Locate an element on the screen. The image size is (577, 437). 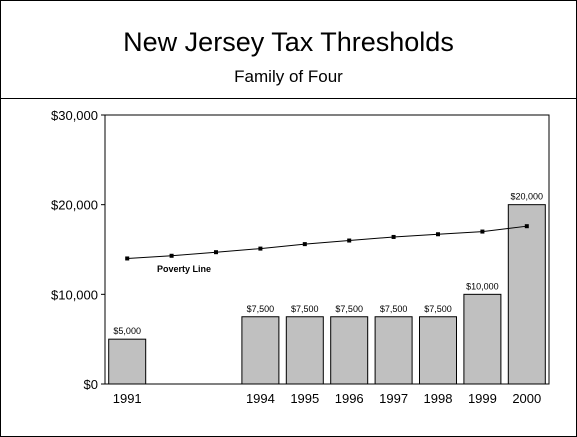
x-tick-label: 1999 is located at coordinates (482, 398).